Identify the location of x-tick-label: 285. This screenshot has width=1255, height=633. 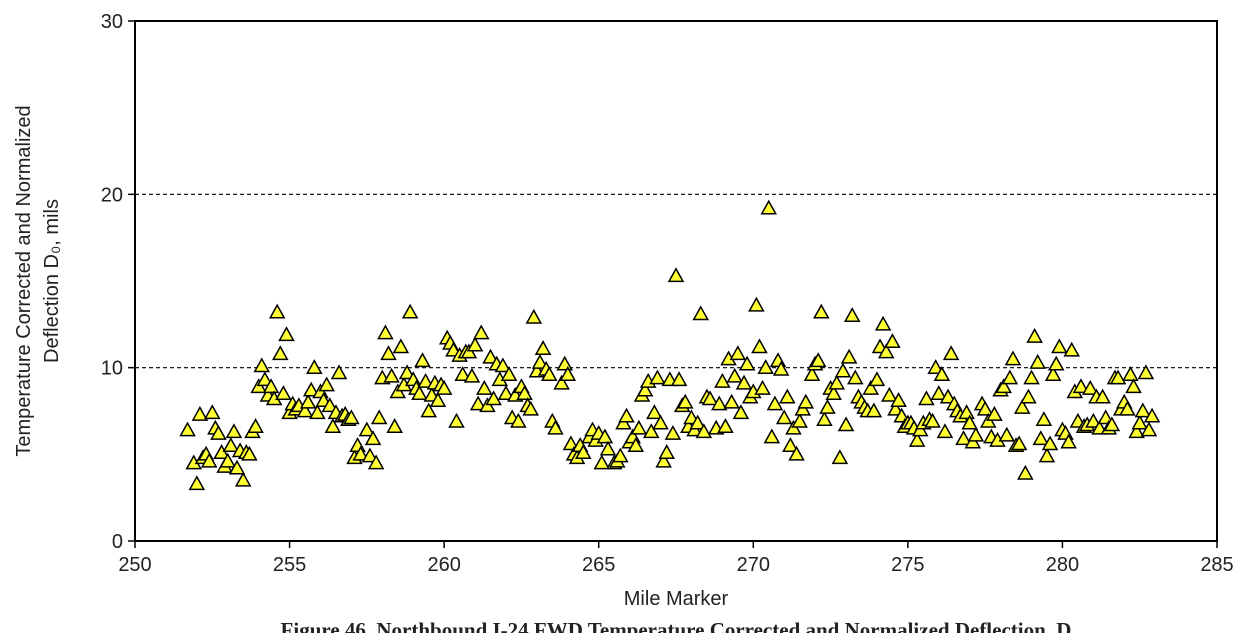
(1216, 565).